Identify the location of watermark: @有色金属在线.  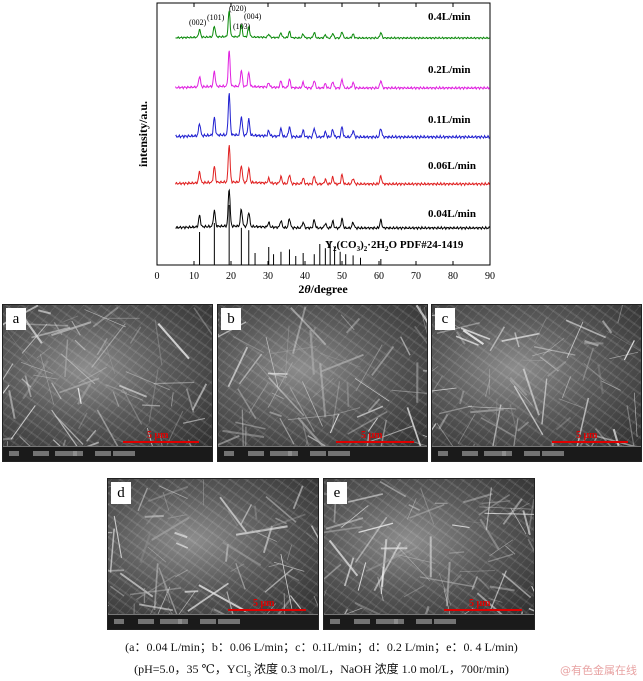
(598, 670).